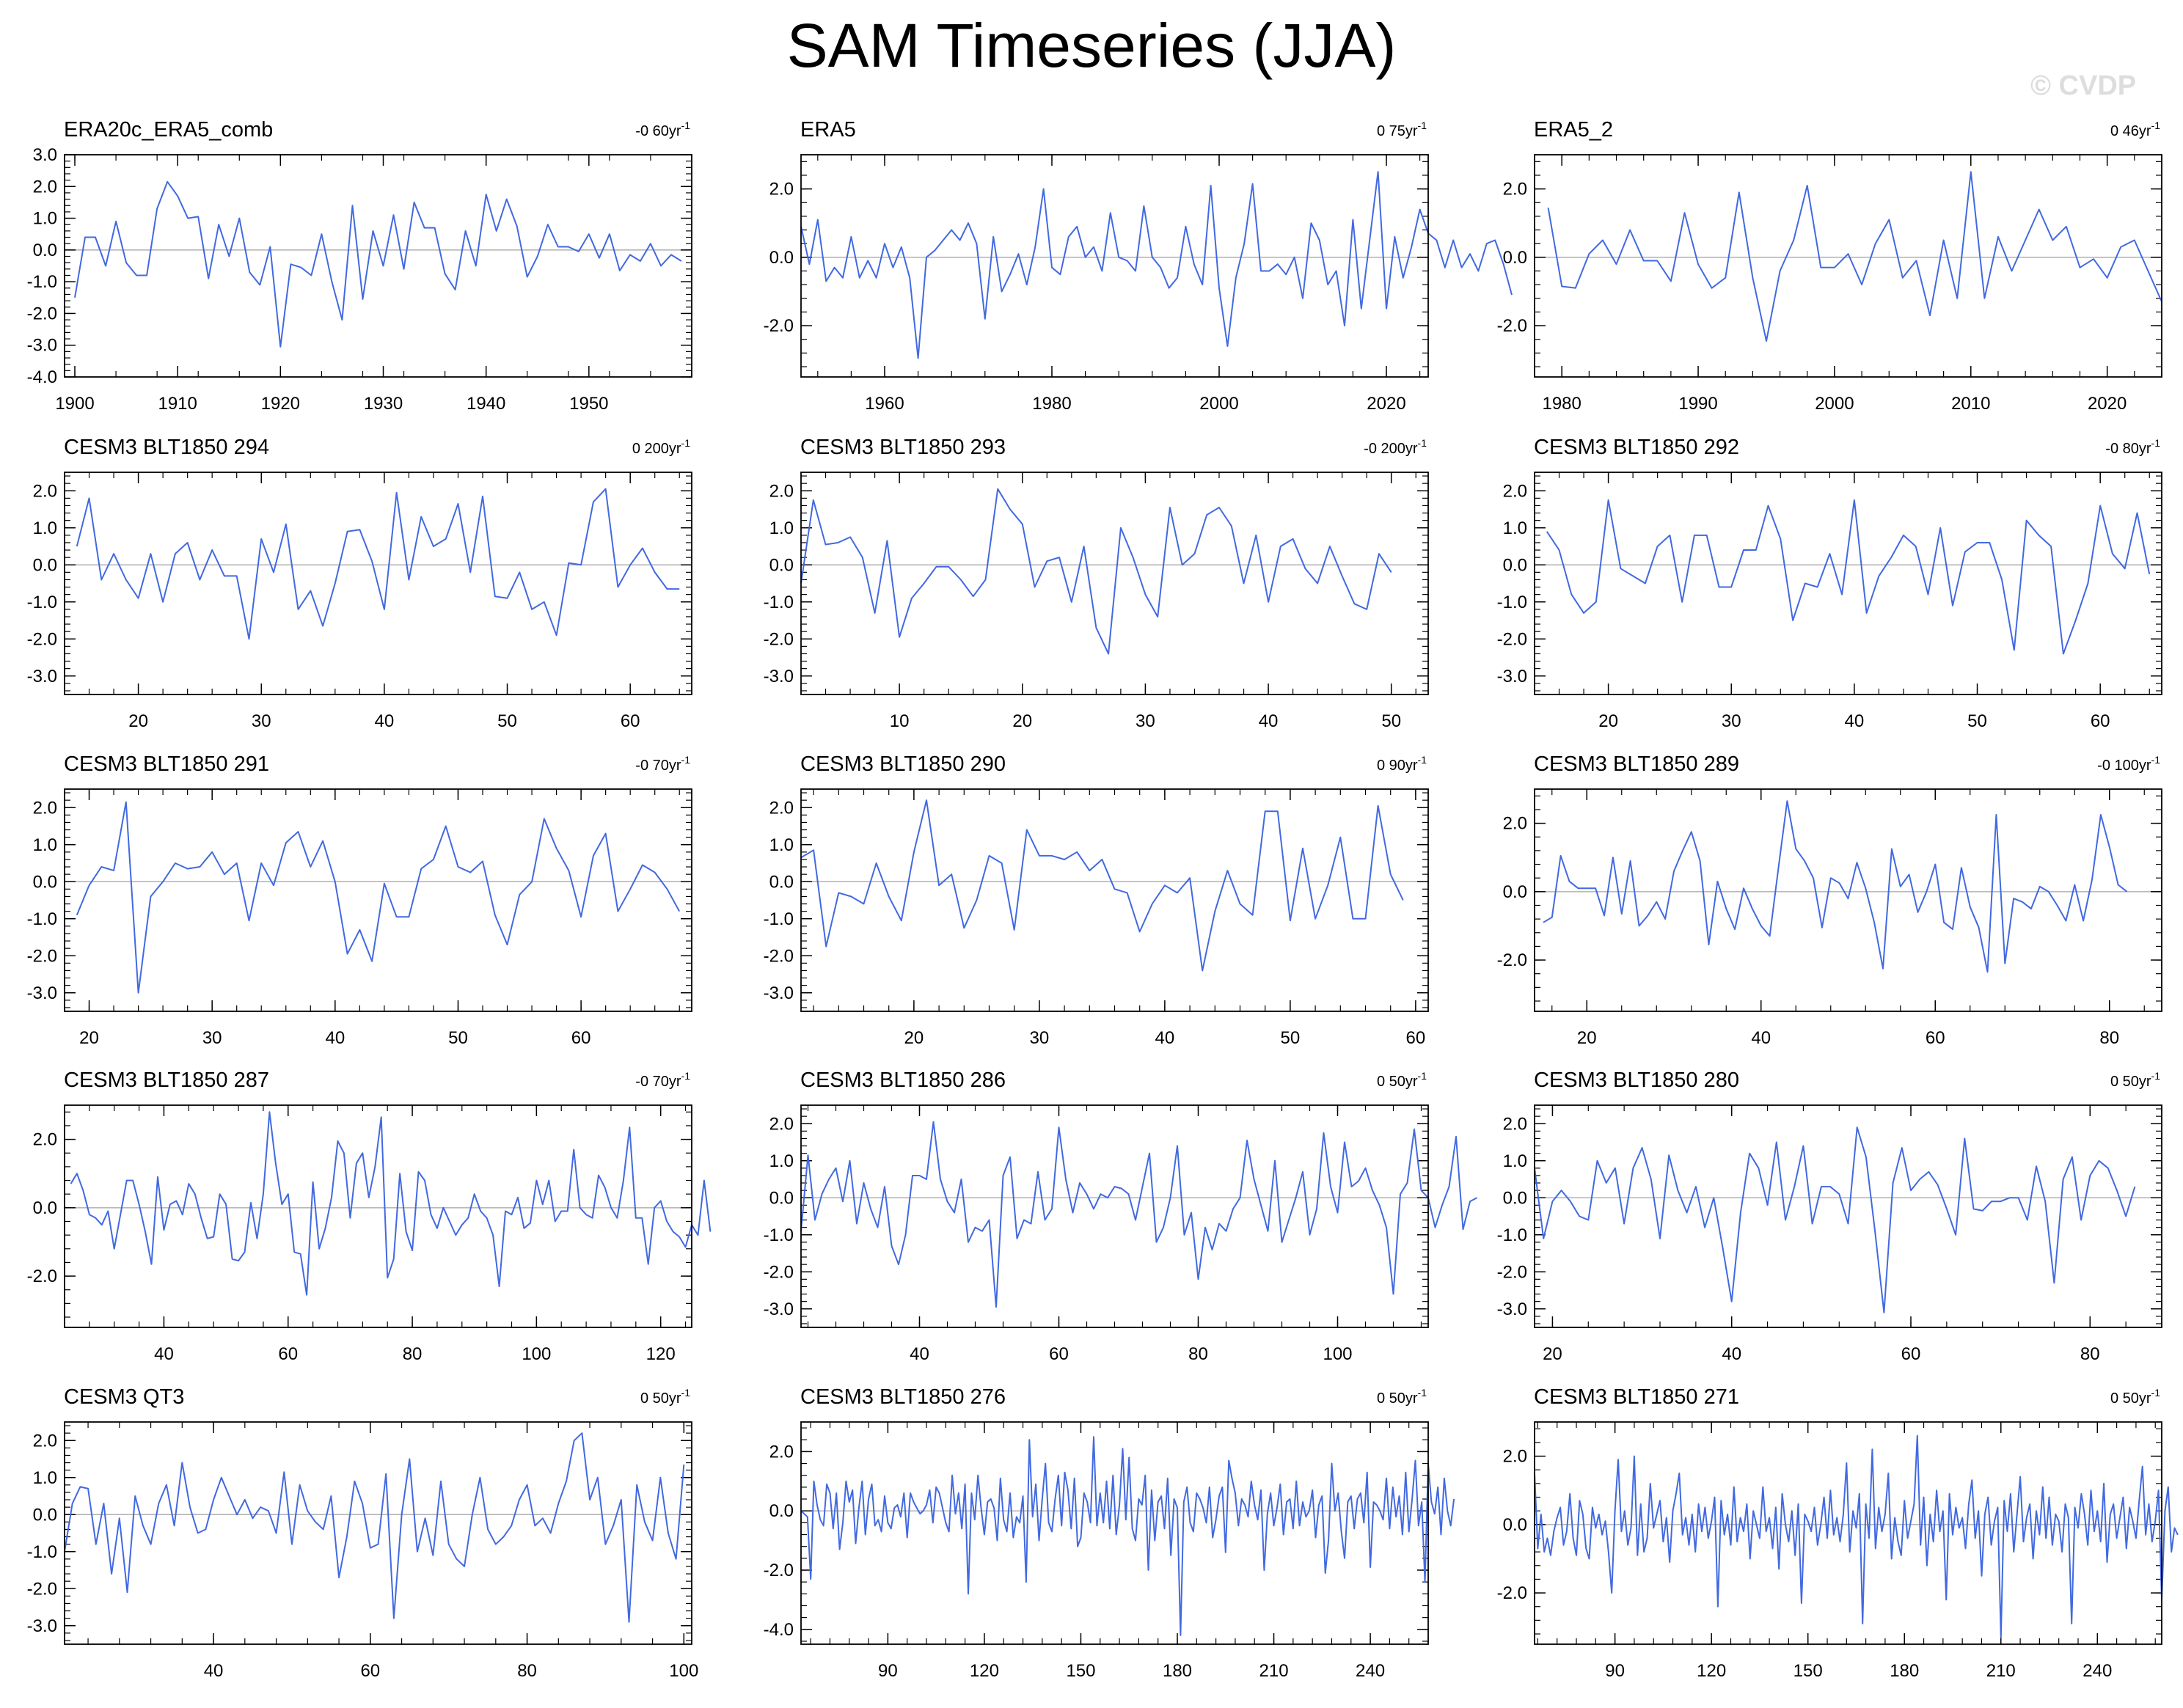  What do you see at coordinates (1977, 721) in the screenshot?
I see `x-tick-label: 50` at bounding box center [1977, 721].